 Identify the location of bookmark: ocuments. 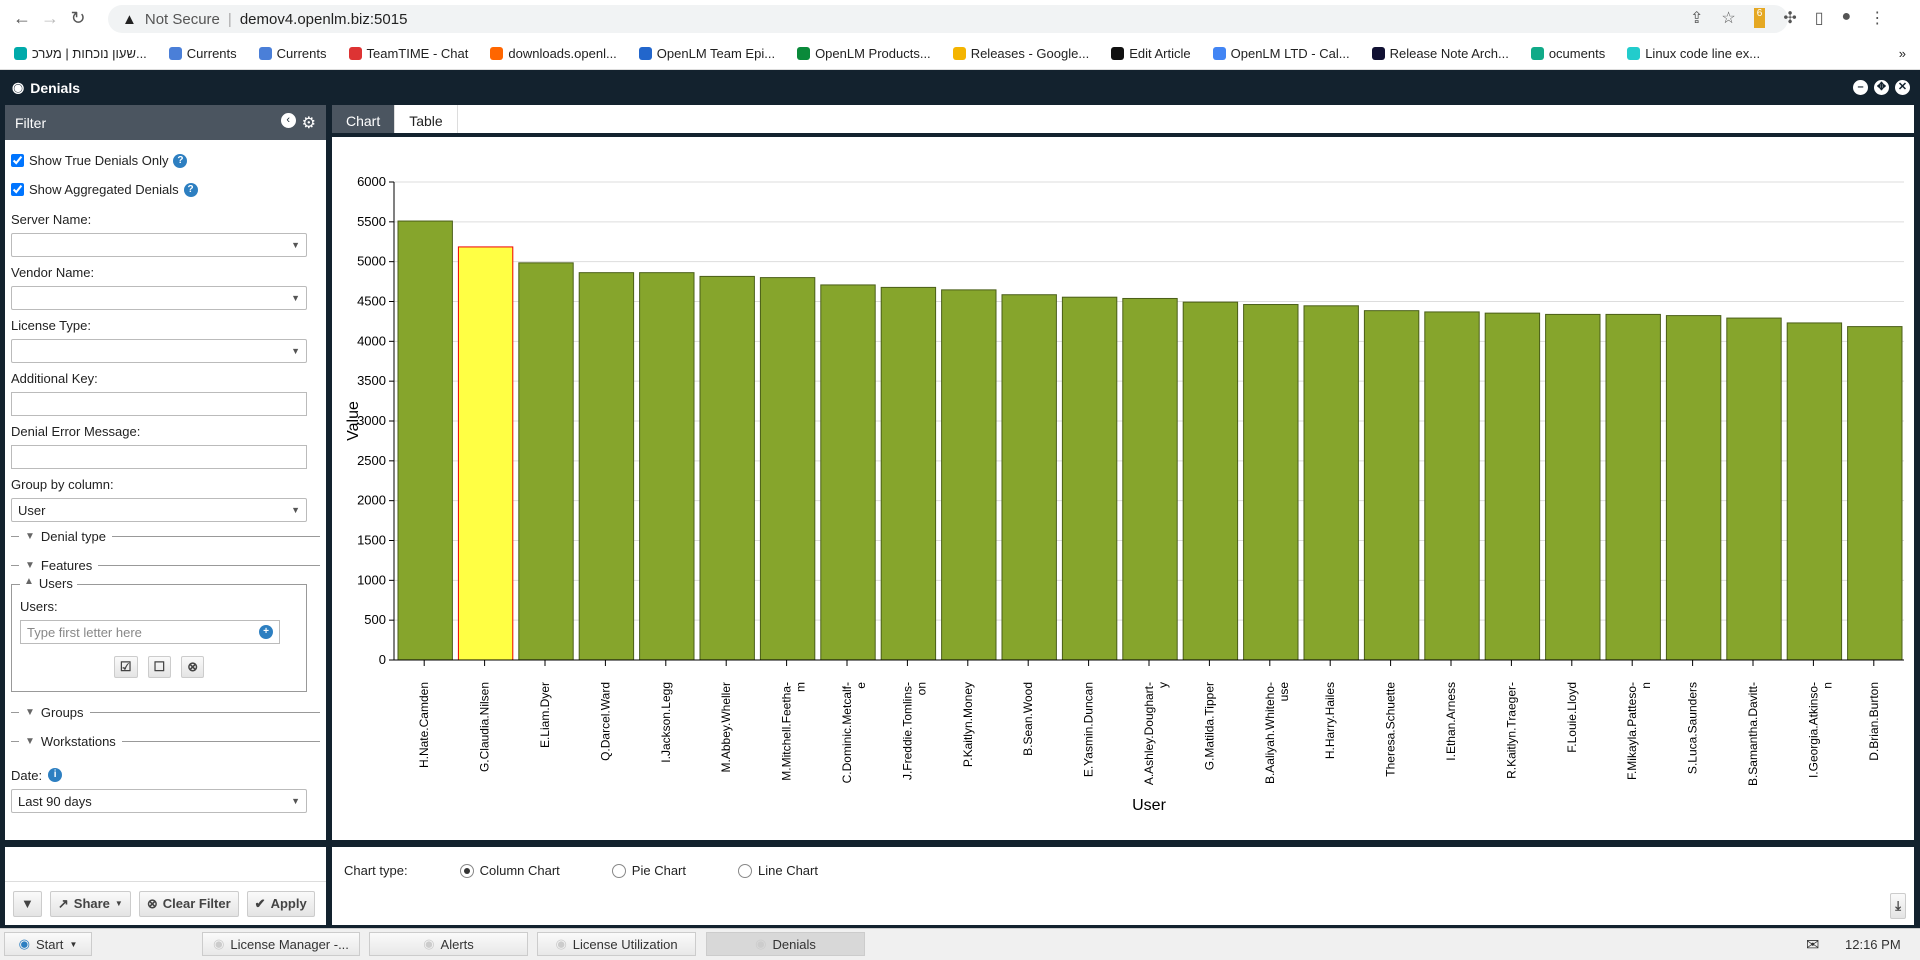
(1567, 53).